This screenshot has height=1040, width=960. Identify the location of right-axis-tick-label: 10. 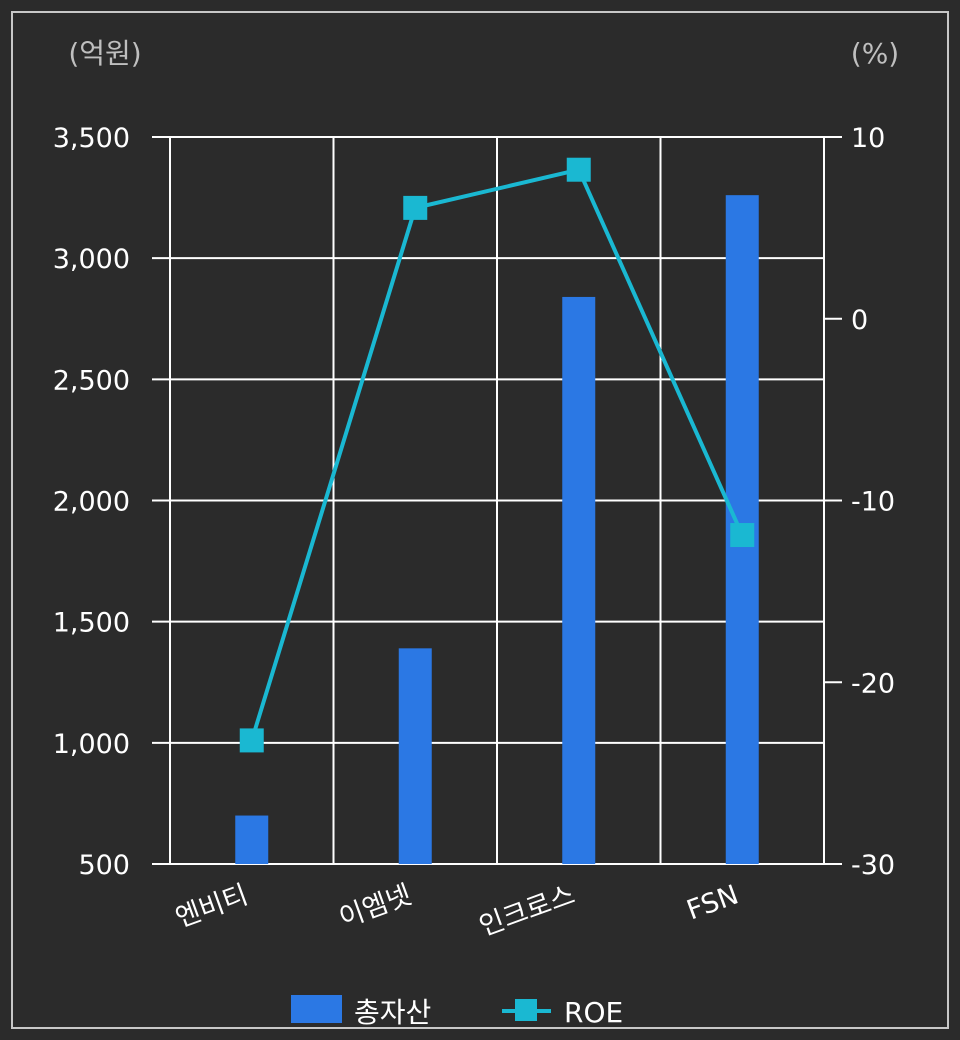
(868, 138).